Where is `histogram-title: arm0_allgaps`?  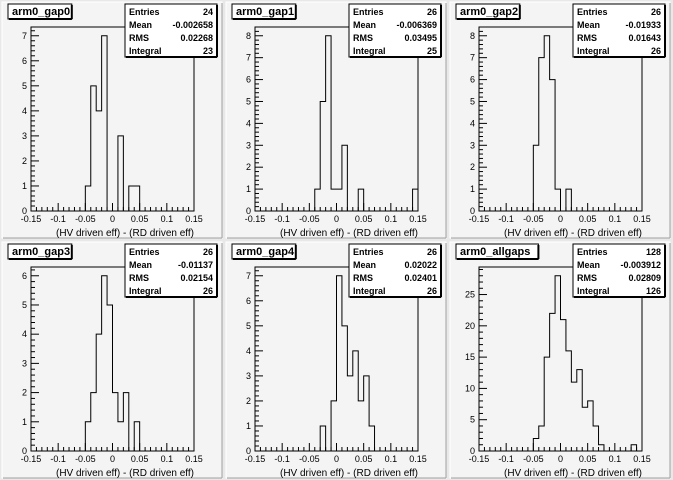 histogram-title: arm0_allgaps is located at coordinates (495, 252).